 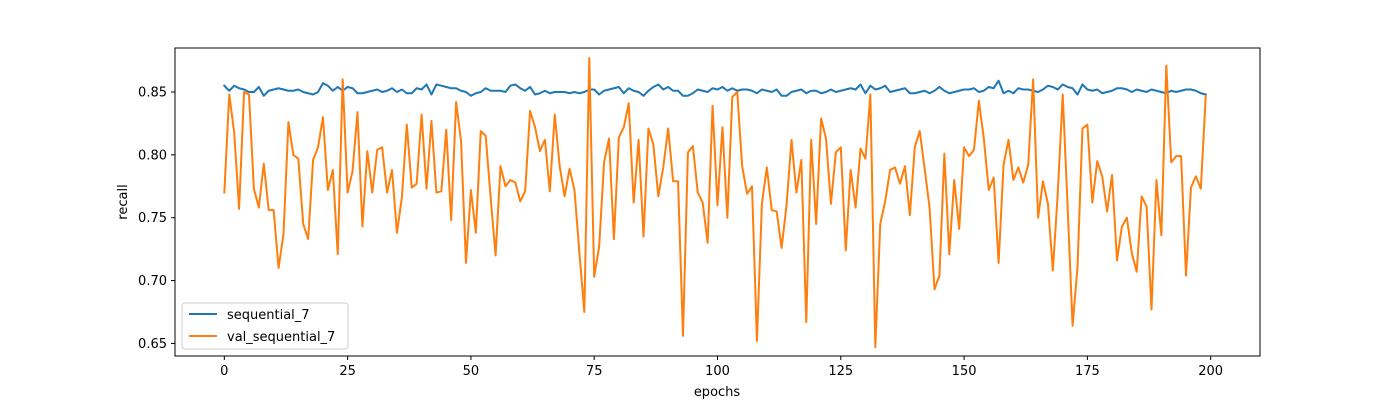 What do you see at coordinates (1087, 371) in the screenshot?
I see `x-tick-label: 175` at bounding box center [1087, 371].